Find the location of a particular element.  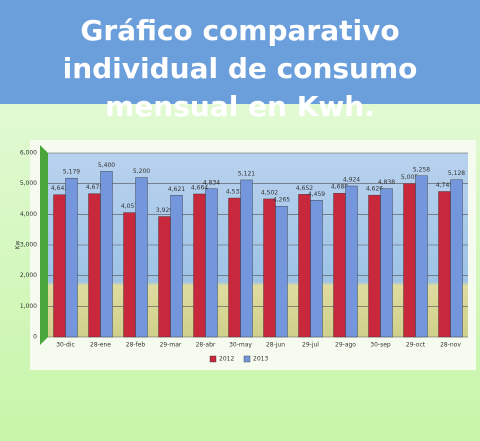

data-label: 4,924 is located at coordinates (351, 179).